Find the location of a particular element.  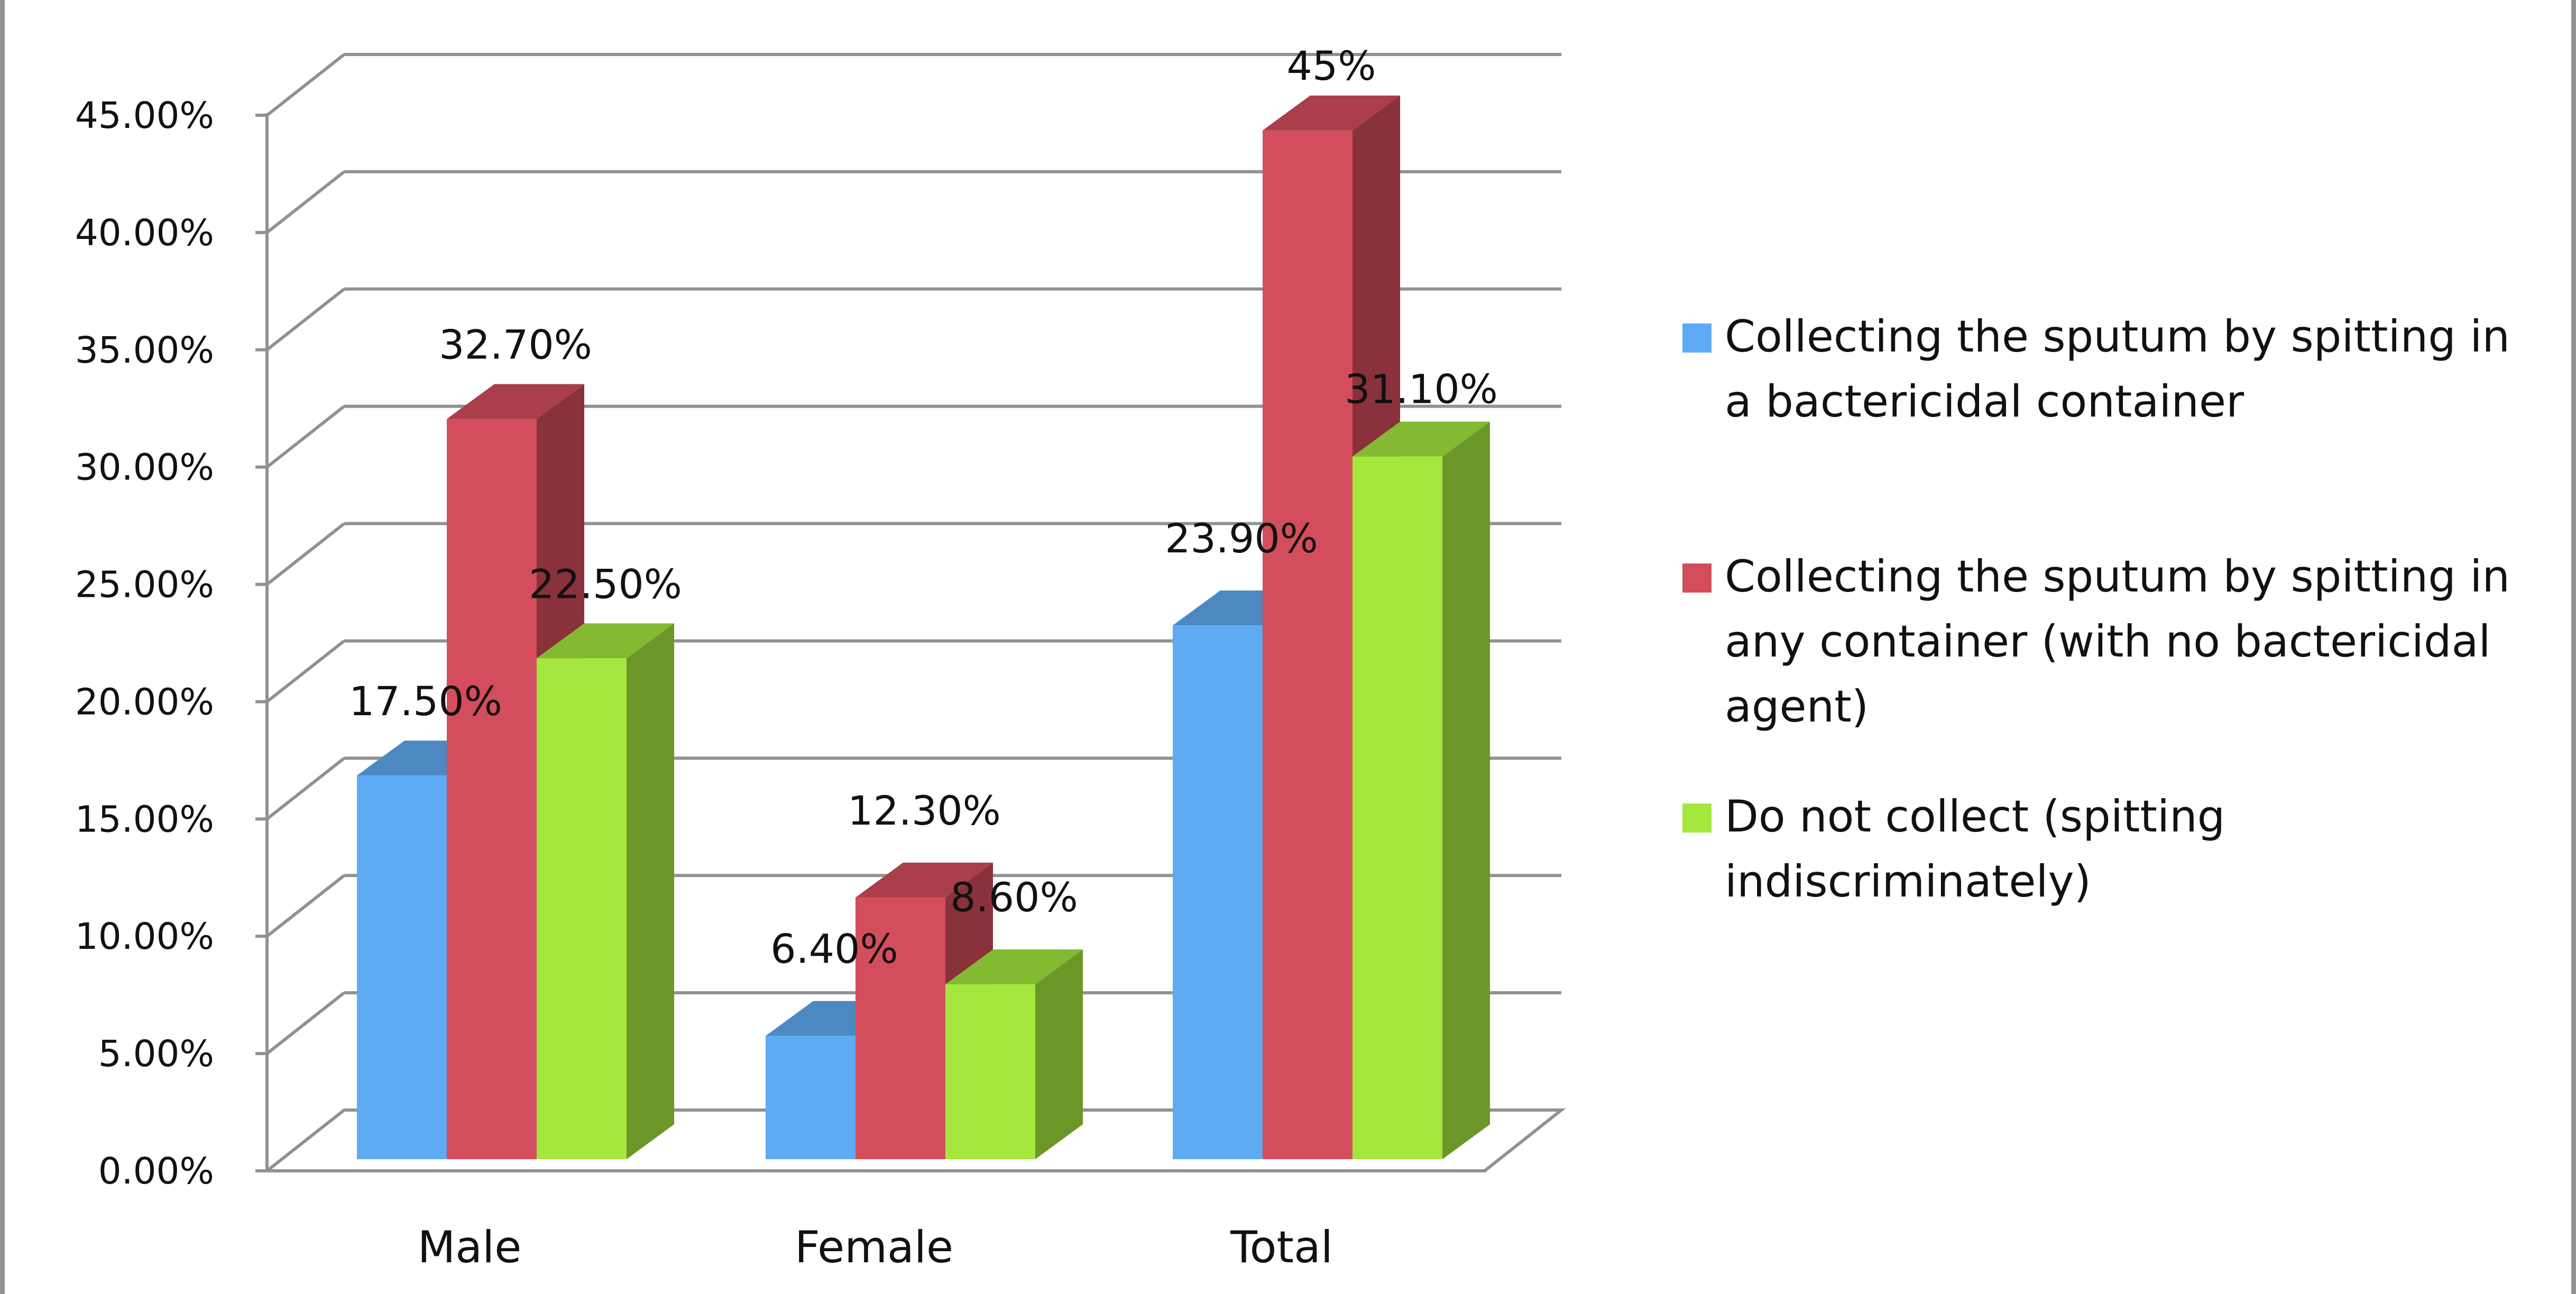

y-tick-label: 15.00% is located at coordinates (144, 819).